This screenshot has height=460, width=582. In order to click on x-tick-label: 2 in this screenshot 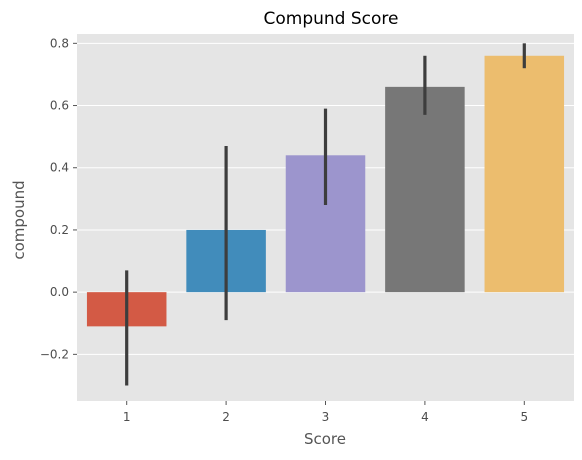, I will do `click(226, 417)`.